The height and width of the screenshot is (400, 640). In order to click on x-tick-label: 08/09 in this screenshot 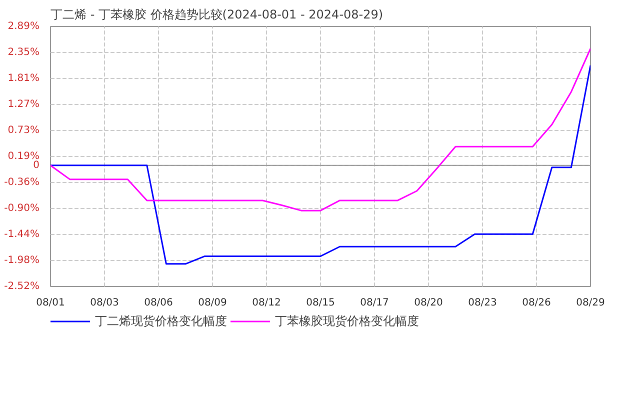, I will do `click(212, 303)`.